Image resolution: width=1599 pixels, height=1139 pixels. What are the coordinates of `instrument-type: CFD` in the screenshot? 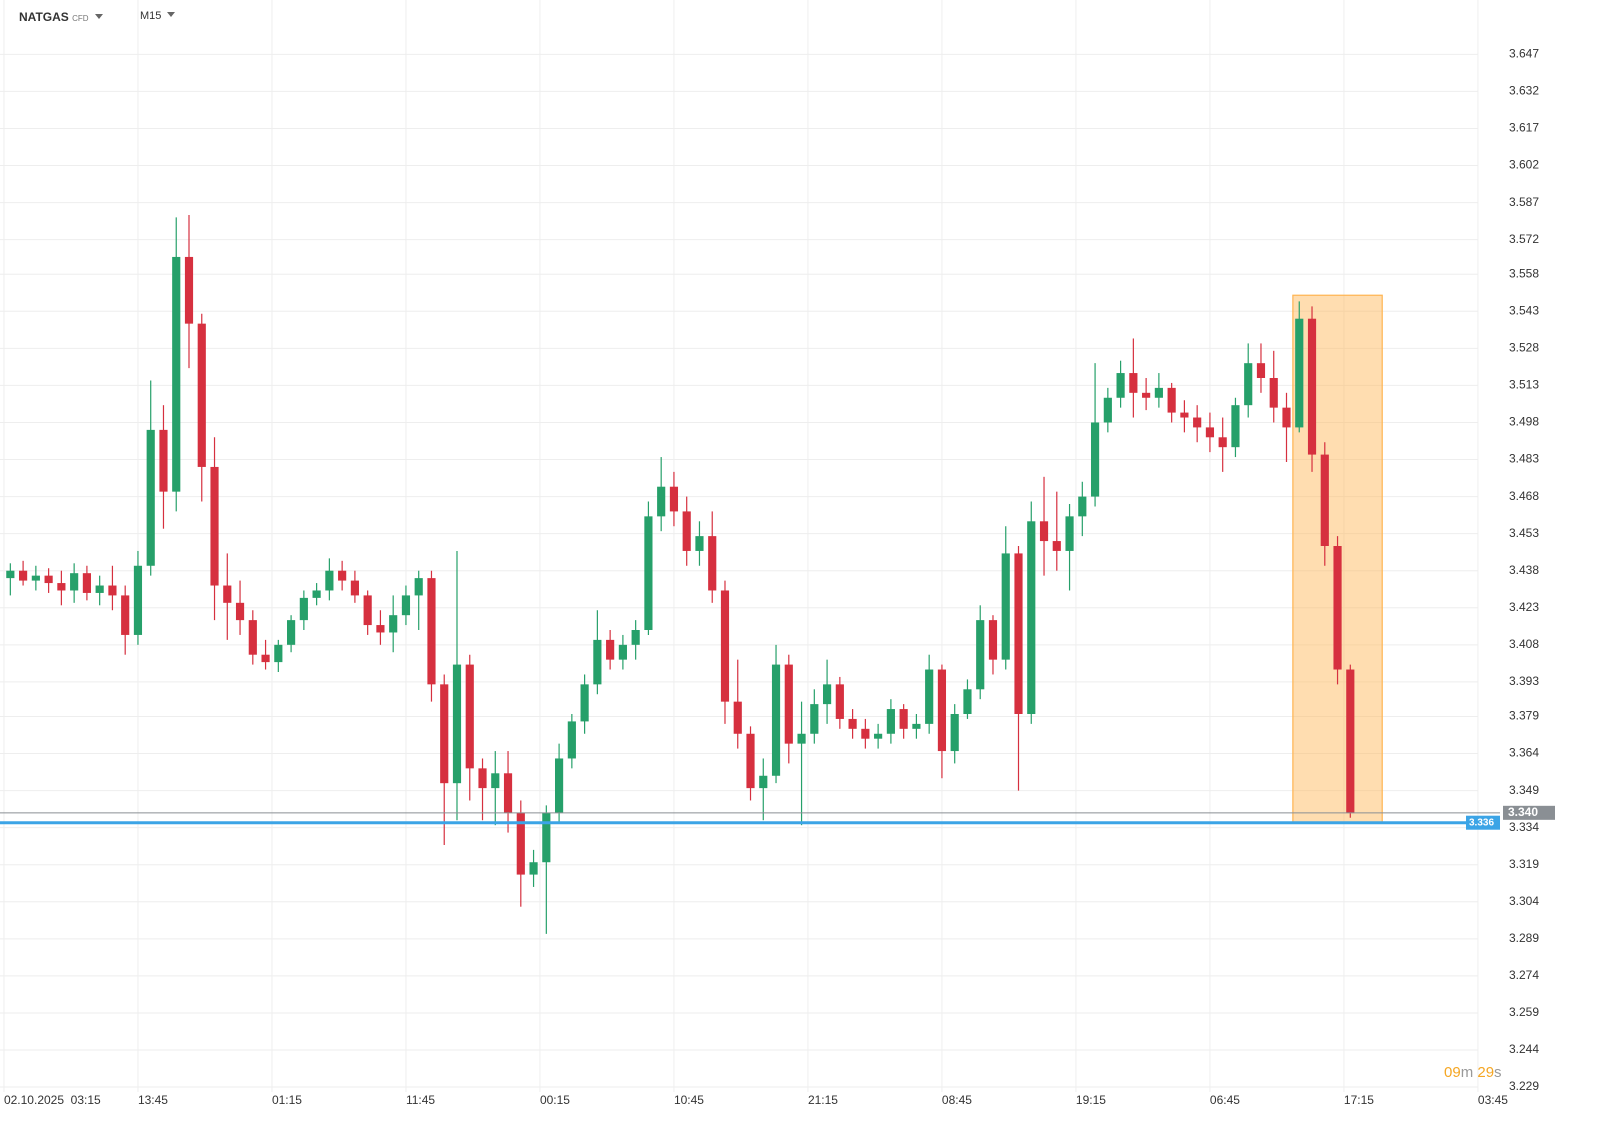 It's located at (80, 18).